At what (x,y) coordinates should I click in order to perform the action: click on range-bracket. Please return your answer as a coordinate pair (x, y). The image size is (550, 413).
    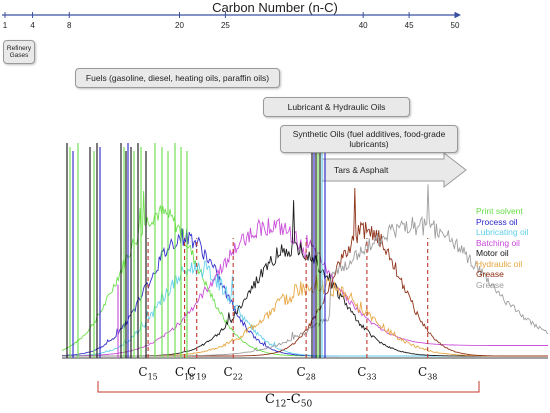
    Looking at the image, I should click on (288, 387).